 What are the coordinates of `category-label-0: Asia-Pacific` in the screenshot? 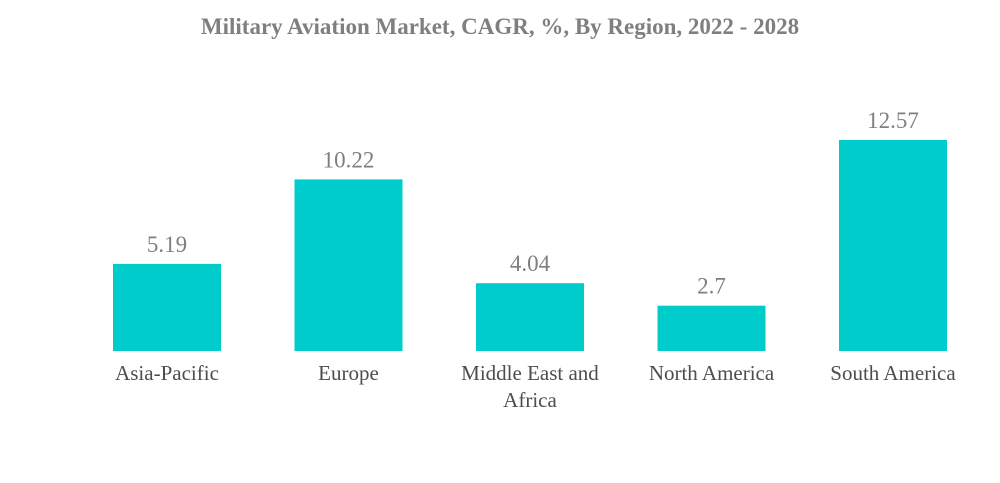 It's located at (167, 373).